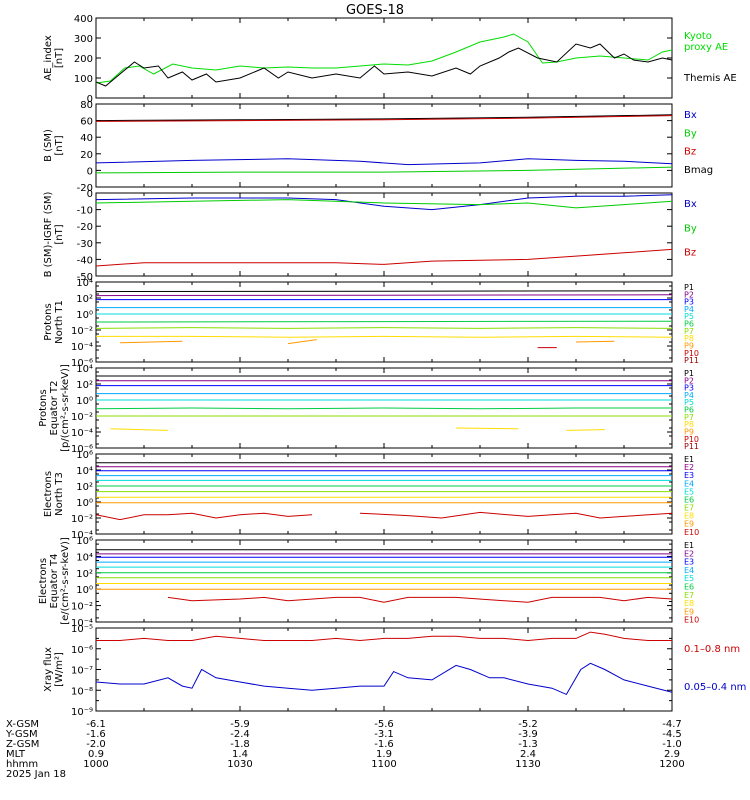 This screenshot has width=750, height=800. Describe the element at coordinates (82, 712) in the screenshot. I see `y-tick-label: 10⁻⁹` at that location.